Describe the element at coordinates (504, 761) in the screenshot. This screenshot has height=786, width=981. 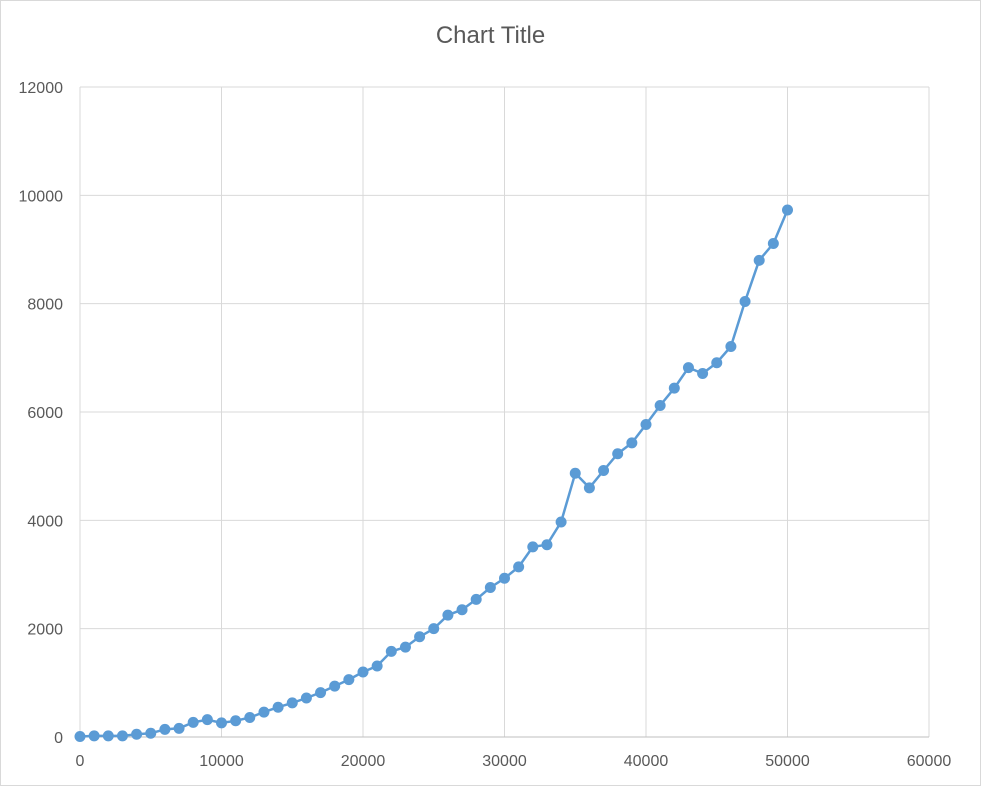
I see `x-tick-label: 30000` at that location.